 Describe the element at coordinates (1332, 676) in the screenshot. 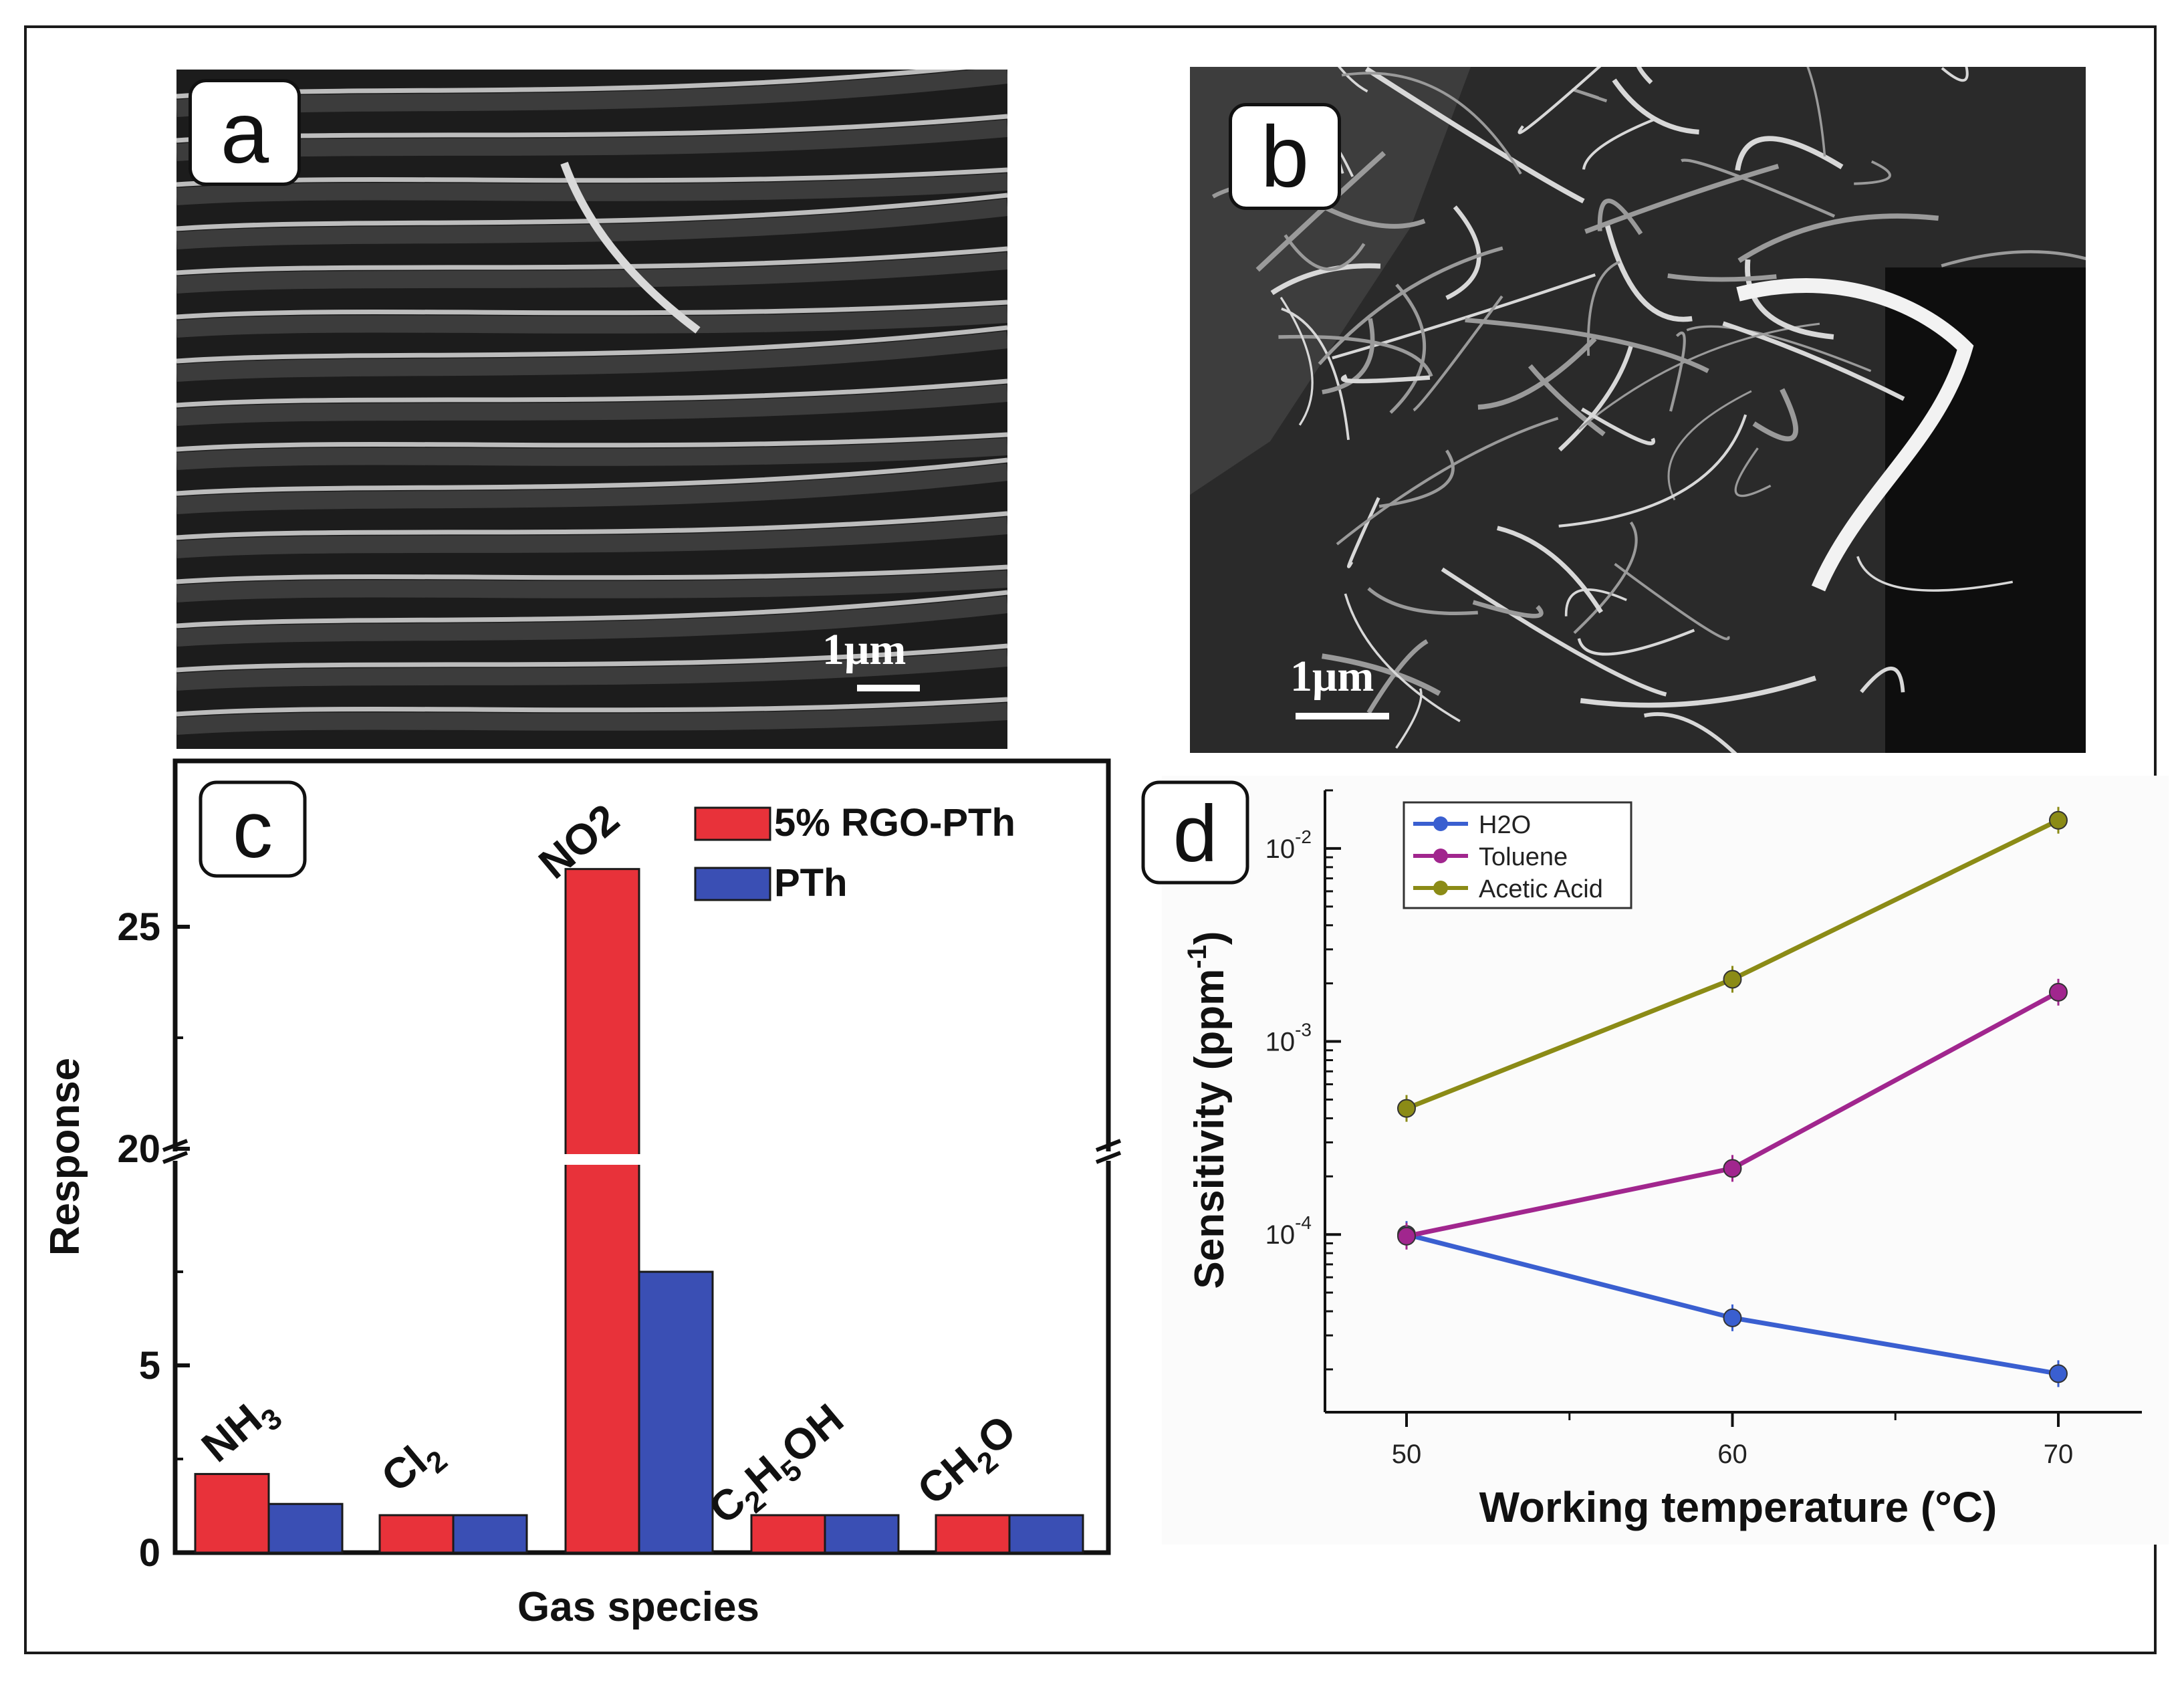

I see `scale-bar-label-b: 1μm` at that location.